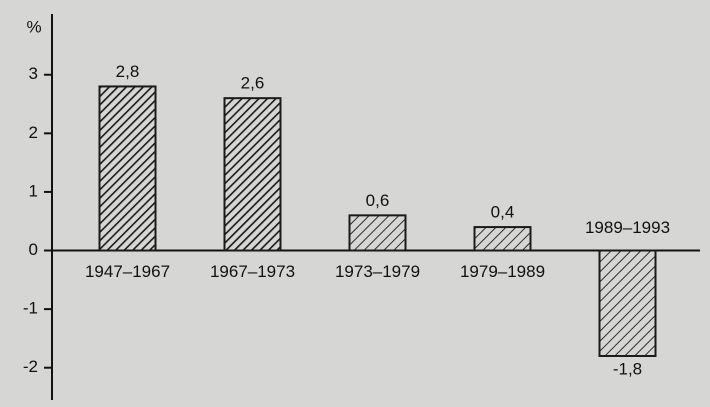  Describe the element at coordinates (377, 271) in the screenshot. I see `x-tick-label: 1973–1979` at that location.